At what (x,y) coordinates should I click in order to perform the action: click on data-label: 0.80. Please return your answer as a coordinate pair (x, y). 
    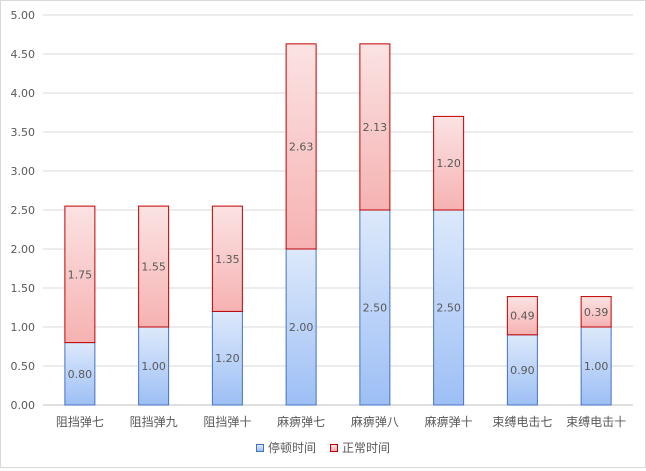
    Looking at the image, I should click on (80, 374).